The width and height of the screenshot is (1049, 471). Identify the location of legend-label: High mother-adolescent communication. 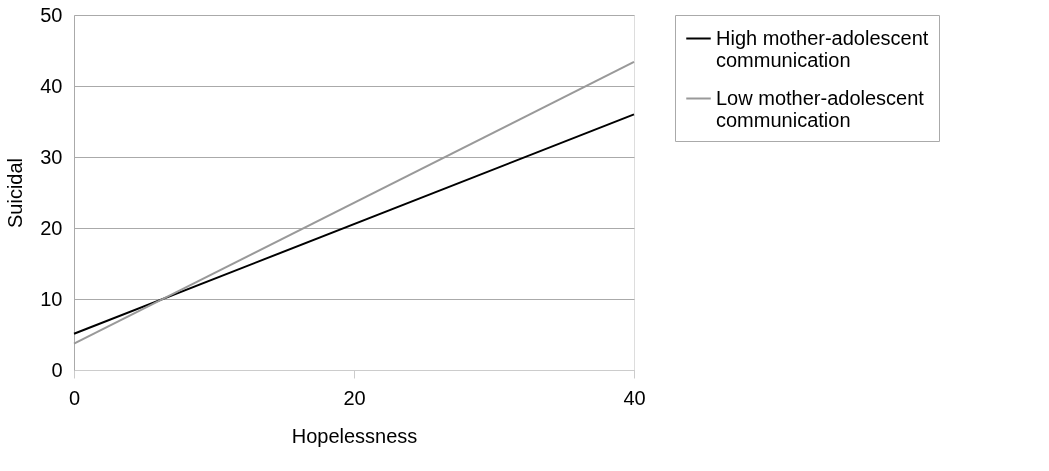
(822, 48).